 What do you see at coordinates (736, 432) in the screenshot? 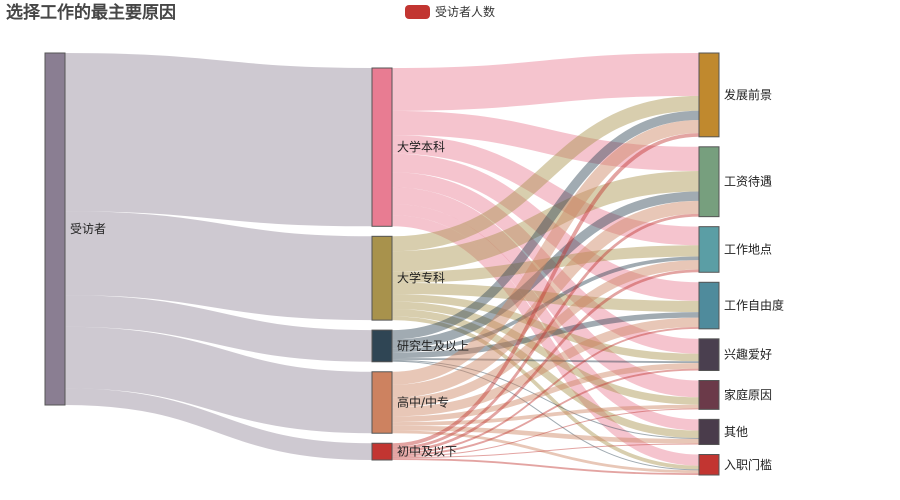
I see `sankey-node-label-12: 其他` at bounding box center [736, 432].